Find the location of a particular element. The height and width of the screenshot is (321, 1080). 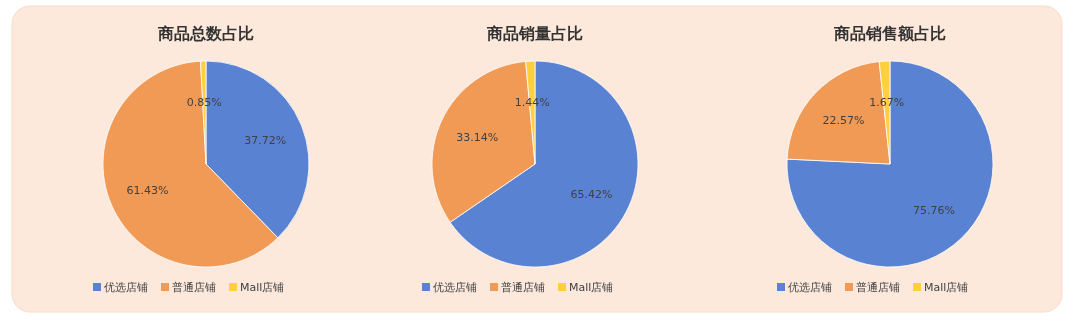

data-label: 22.57% is located at coordinates (843, 121).